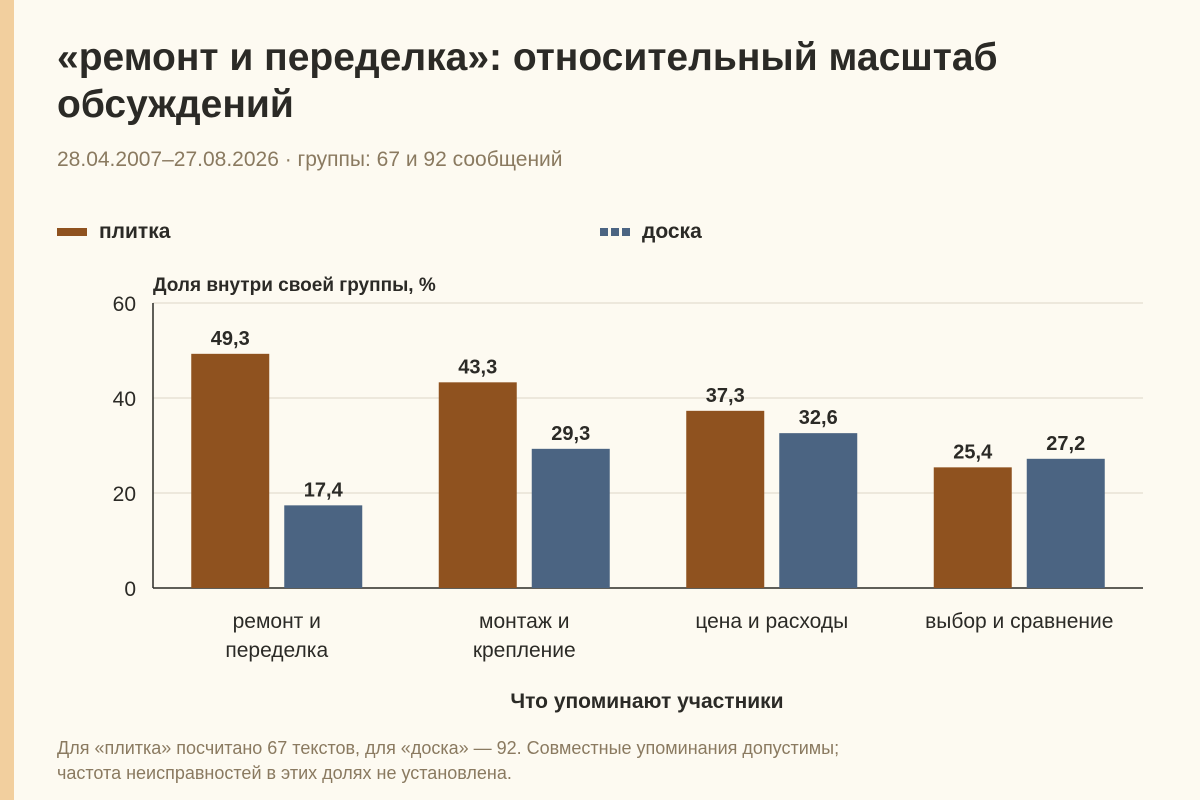  What do you see at coordinates (277, 621) in the screenshot?
I see `x-tick-label: ремонт и` at bounding box center [277, 621].